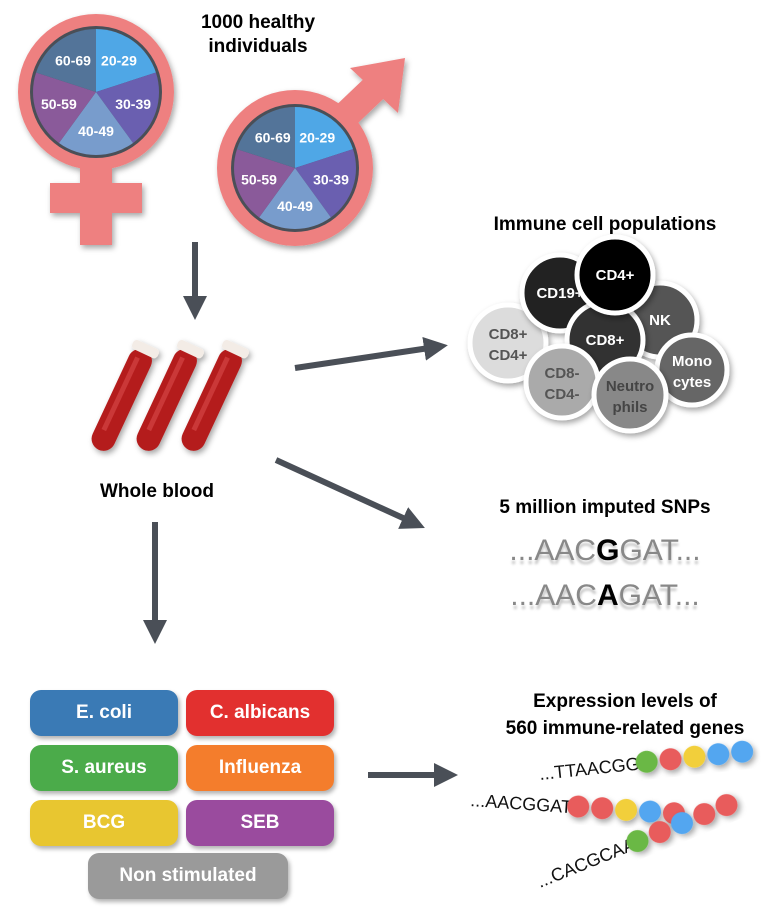  I want to click on cohort-title-line2: individuals, so click(257, 46).